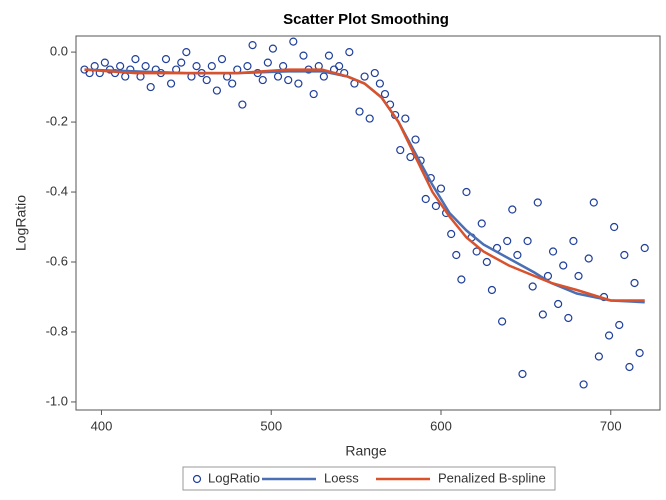 The image size is (666, 500). What do you see at coordinates (197, 479) in the screenshot?
I see `legend-marker` at bounding box center [197, 479].